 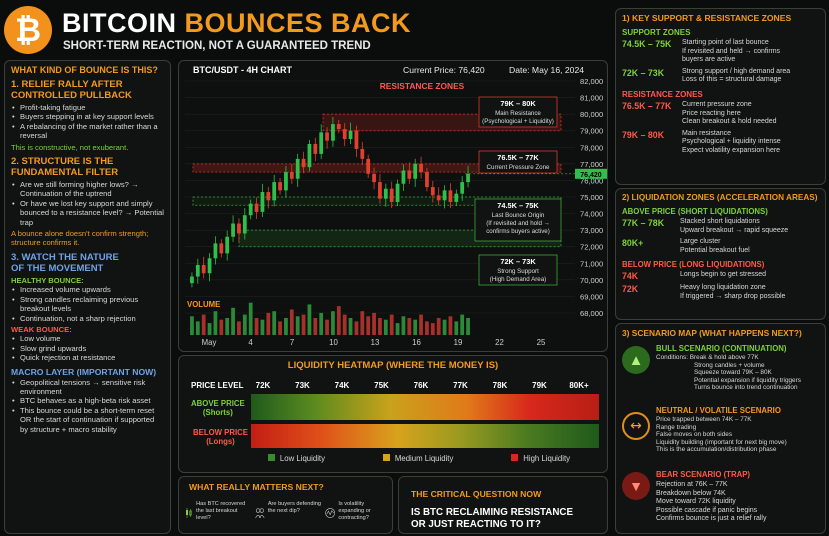 What do you see at coordinates (41, 329) in the screenshot?
I see `weak-title: WEAK BOUNCE:` at bounding box center [41, 329].